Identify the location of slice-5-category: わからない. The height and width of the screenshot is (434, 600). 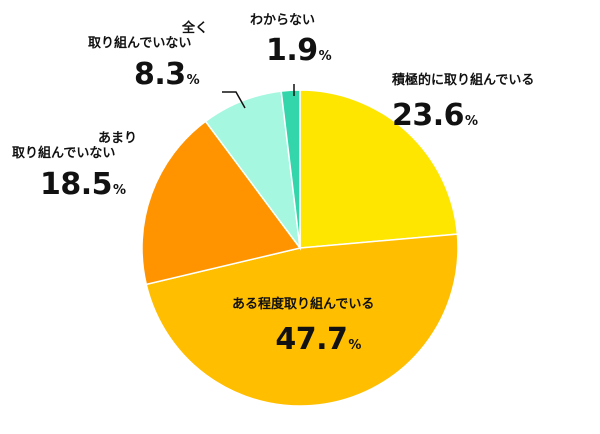
(283, 20).